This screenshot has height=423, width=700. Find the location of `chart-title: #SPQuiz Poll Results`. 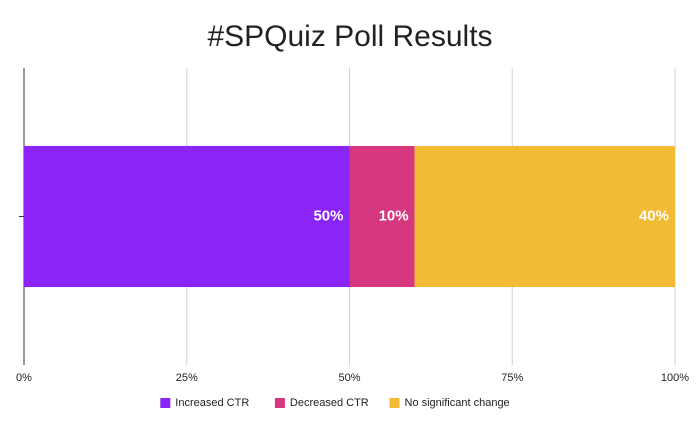

chart-title: #SPQuiz Poll Results is located at coordinates (349, 36).